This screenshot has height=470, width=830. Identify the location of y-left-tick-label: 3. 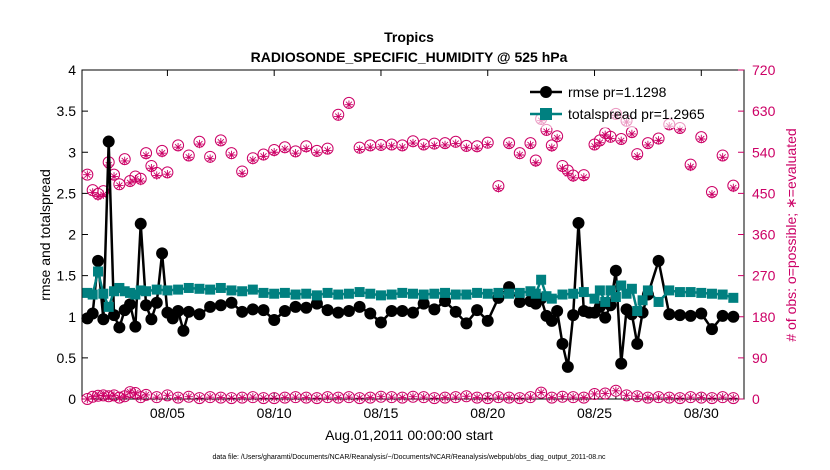
(72, 152).